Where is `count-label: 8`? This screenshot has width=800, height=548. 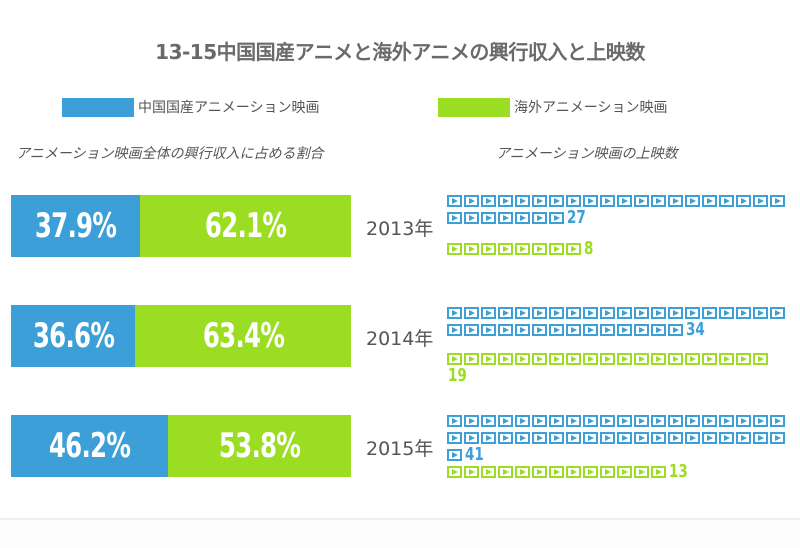
count-label: 8 is located at coordinates (589, 248).